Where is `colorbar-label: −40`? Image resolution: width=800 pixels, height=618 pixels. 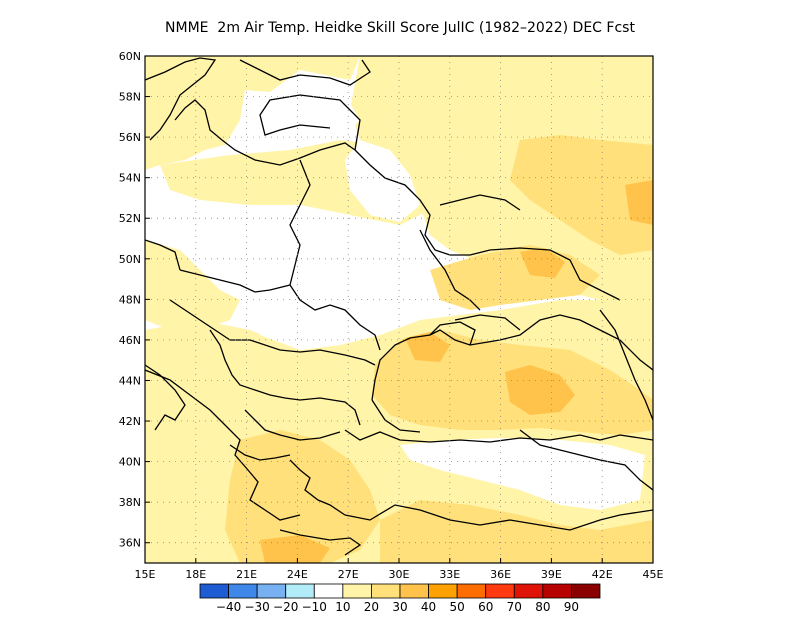
colorbar-label: −40 is located at coordinates (228, 607).